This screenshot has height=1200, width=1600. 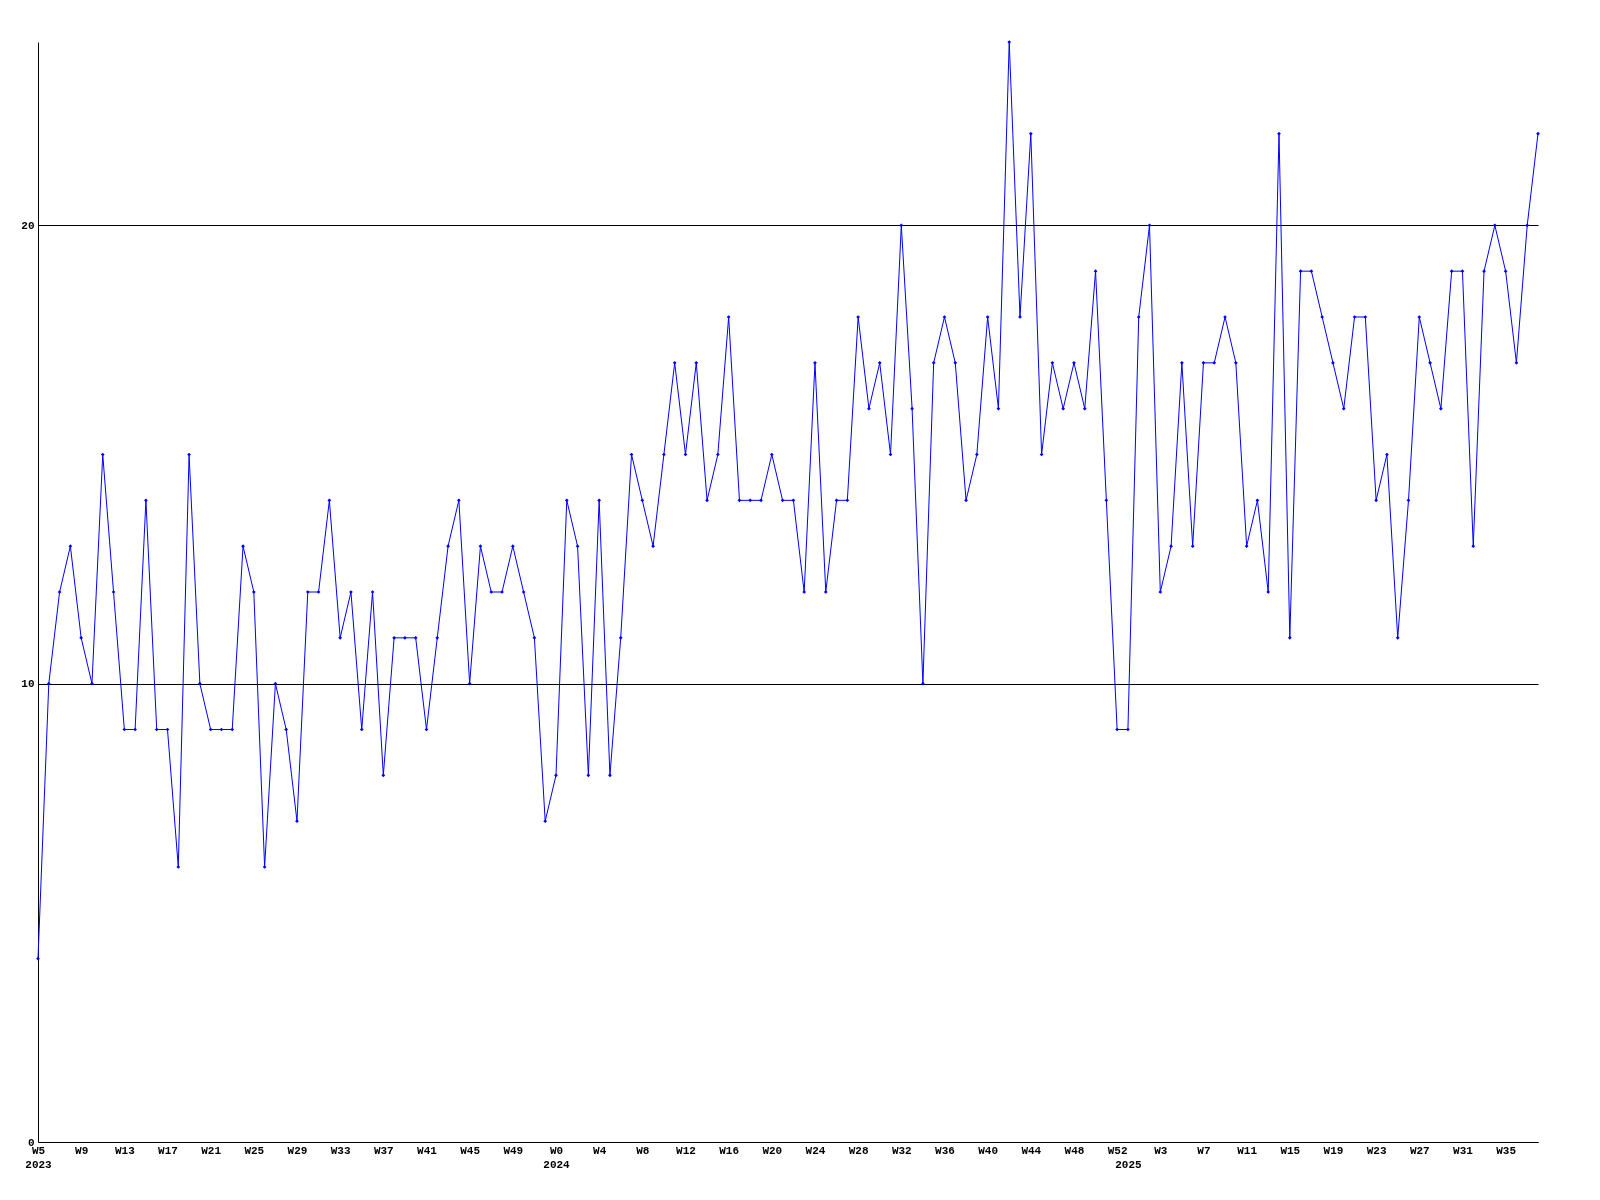 I want to click on x-tick-label: W17, so click(x=168, y=1150).